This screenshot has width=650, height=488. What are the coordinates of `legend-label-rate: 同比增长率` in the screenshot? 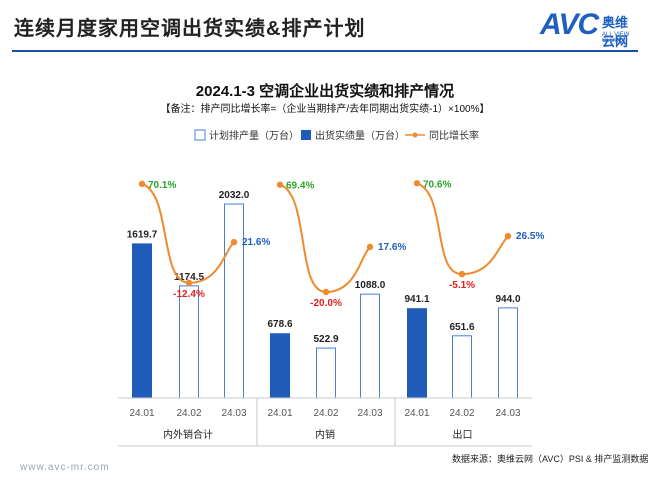 It's located at (454, 135).